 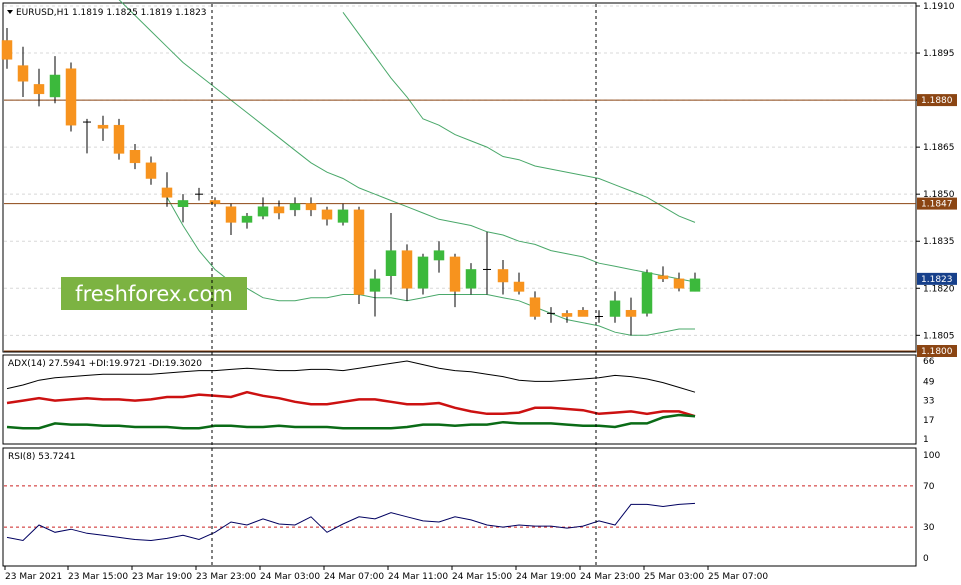 I want to click on price-level-tag-label: 1.1800, so click(x=937, y=352).